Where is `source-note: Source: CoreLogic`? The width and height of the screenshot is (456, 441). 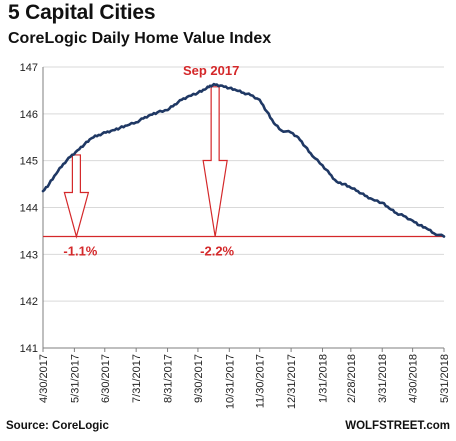
source-note: Source: CoreLogic is located at coordinates (57, 426).